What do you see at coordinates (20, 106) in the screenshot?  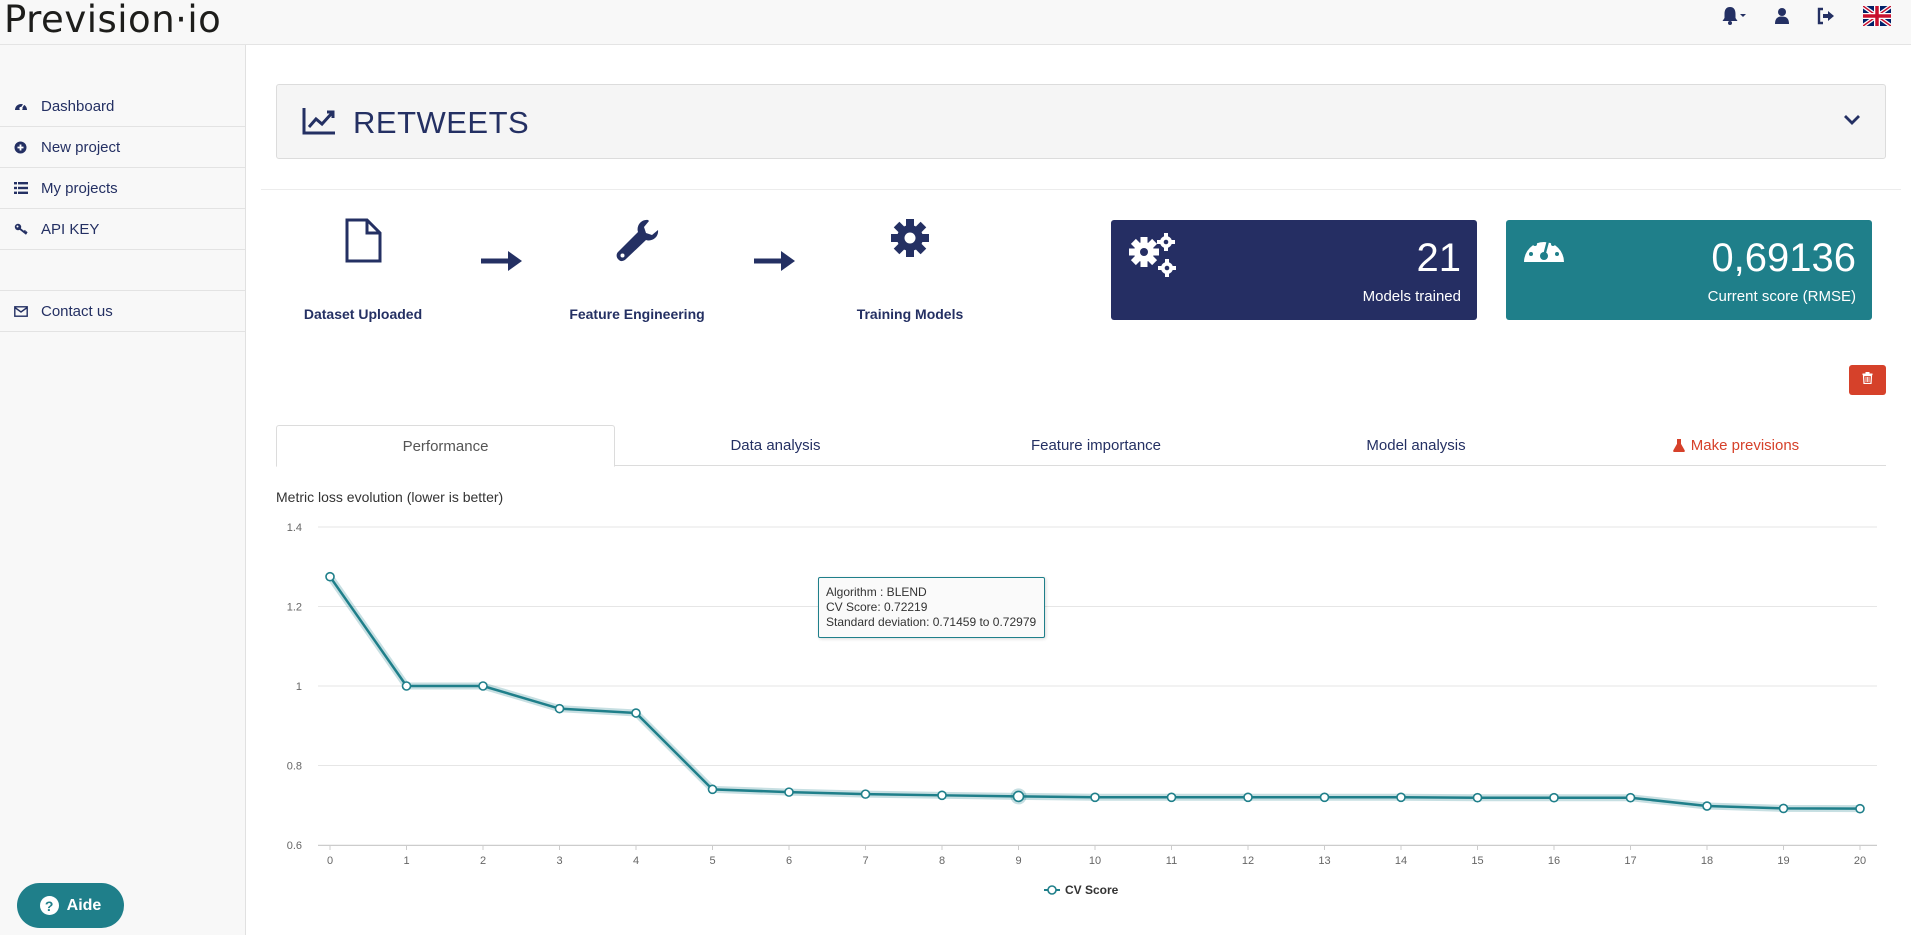 I see `dashboard-icon` at bounding box center [20, 106].